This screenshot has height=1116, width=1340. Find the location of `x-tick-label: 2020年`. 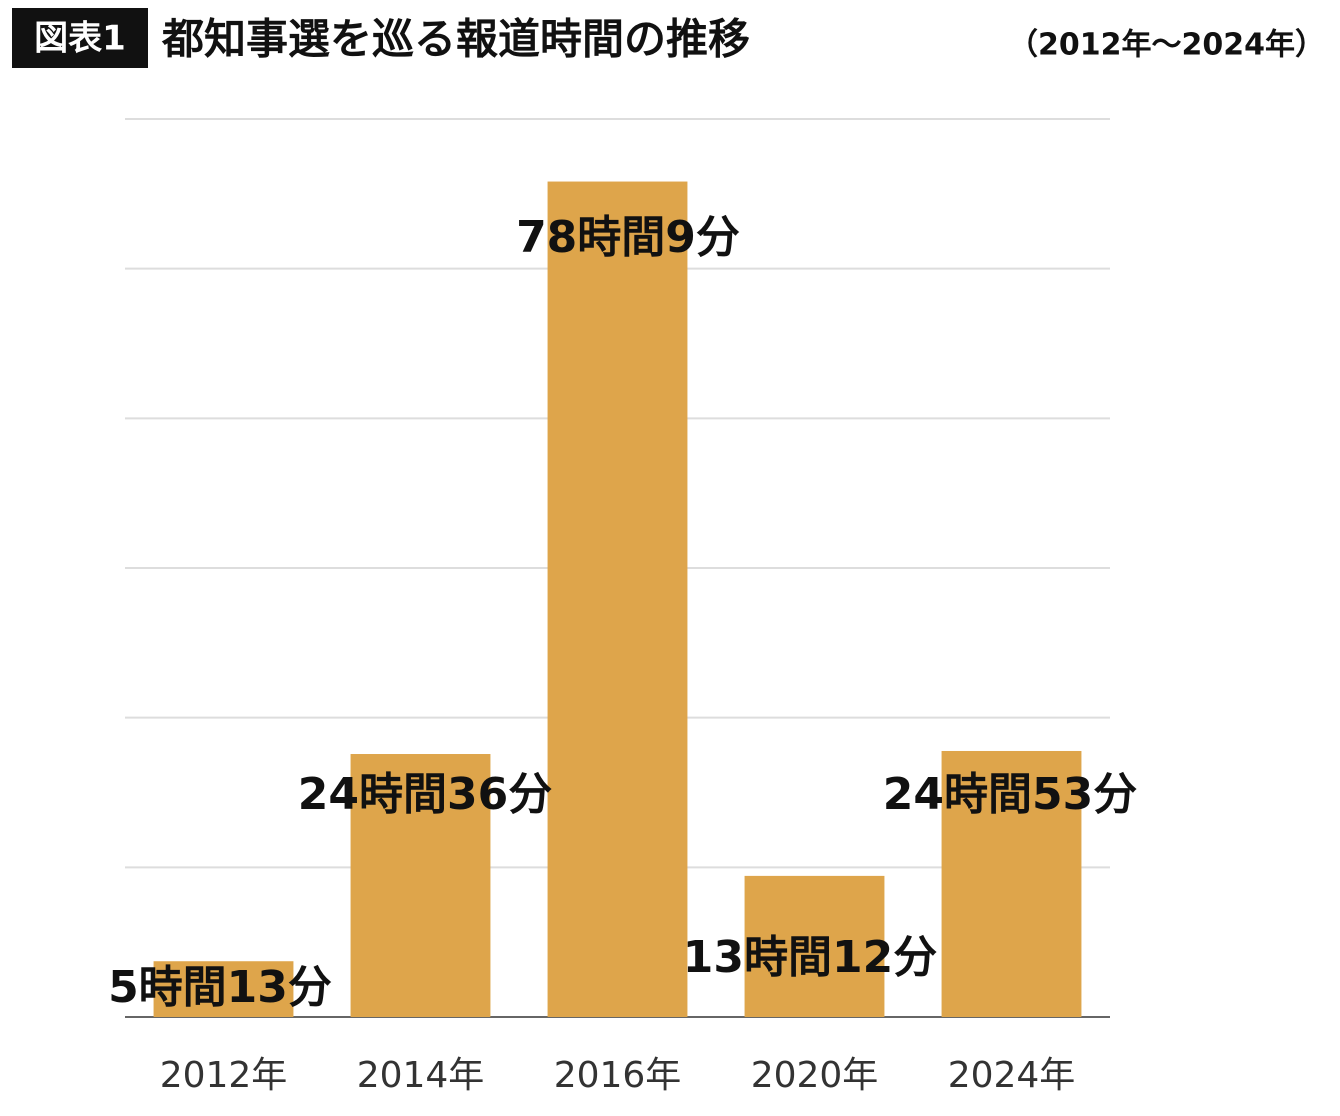

x-tick-label: 2020年 is located at coordinates (815, 1075).